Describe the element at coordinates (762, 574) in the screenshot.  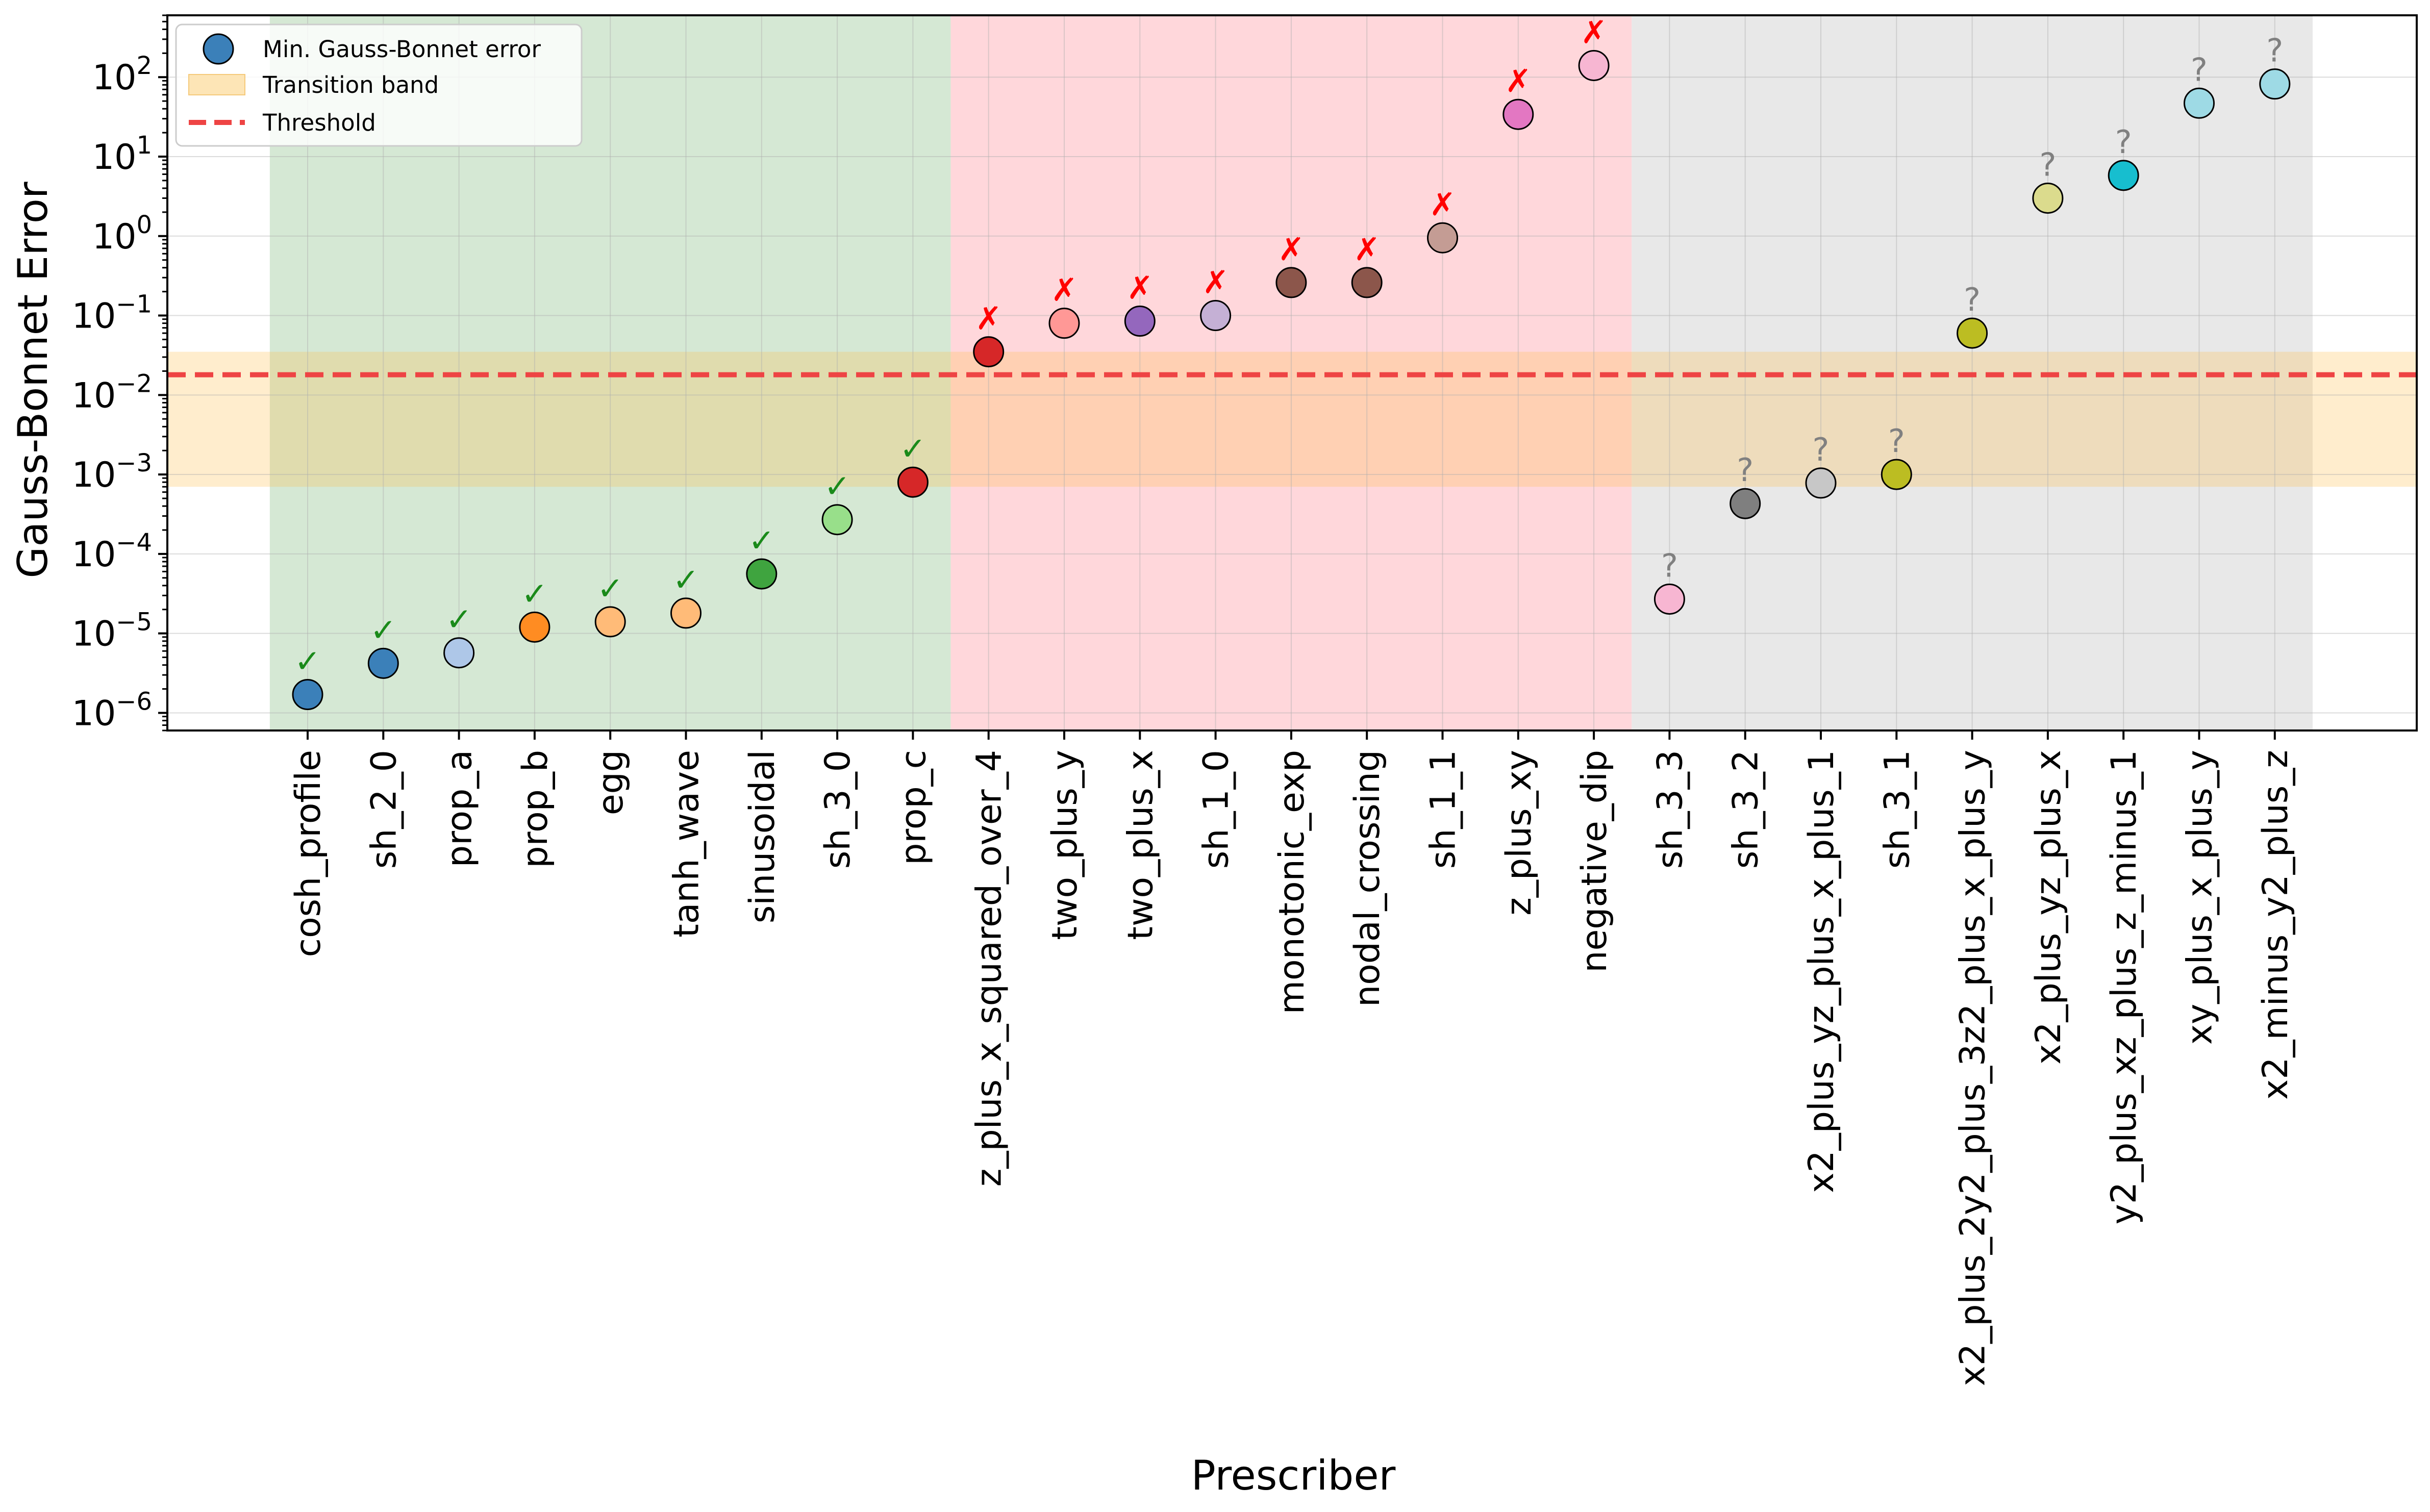
I see `data-point-sinusoidal` at that location.